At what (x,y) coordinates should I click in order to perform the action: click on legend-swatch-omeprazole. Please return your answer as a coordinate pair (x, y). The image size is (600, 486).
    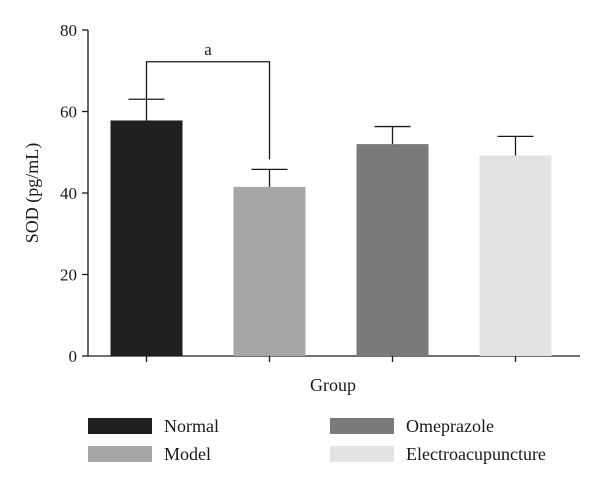
    Looking at the image, I should click on (362, 426).